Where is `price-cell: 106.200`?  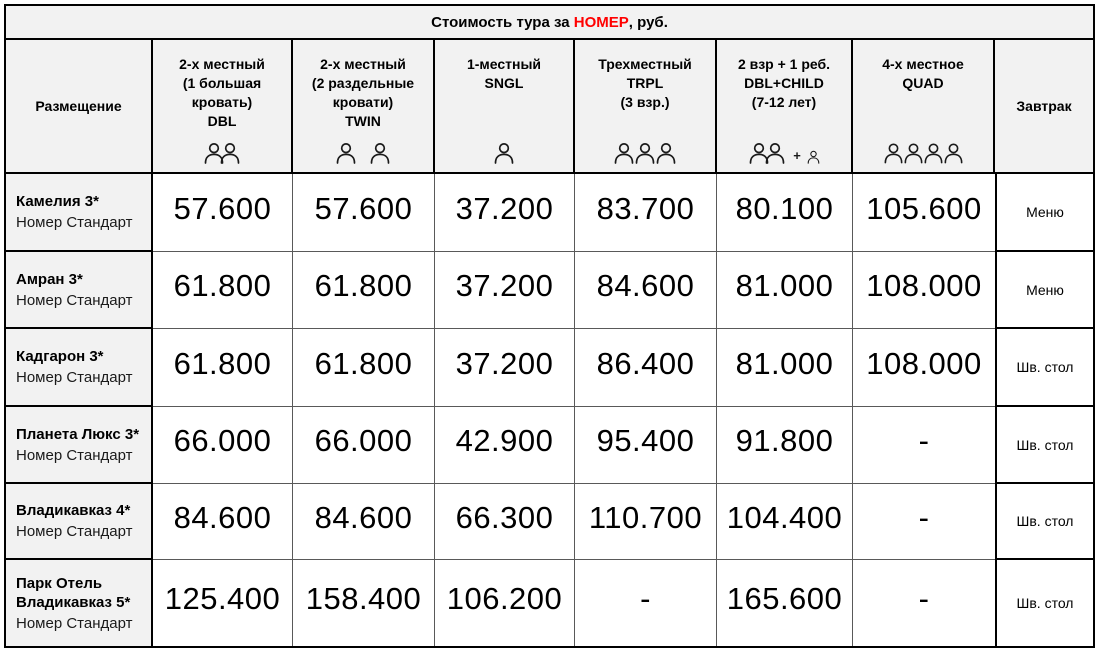
price-cell: 106.200 is located at coordinates (505, 603).